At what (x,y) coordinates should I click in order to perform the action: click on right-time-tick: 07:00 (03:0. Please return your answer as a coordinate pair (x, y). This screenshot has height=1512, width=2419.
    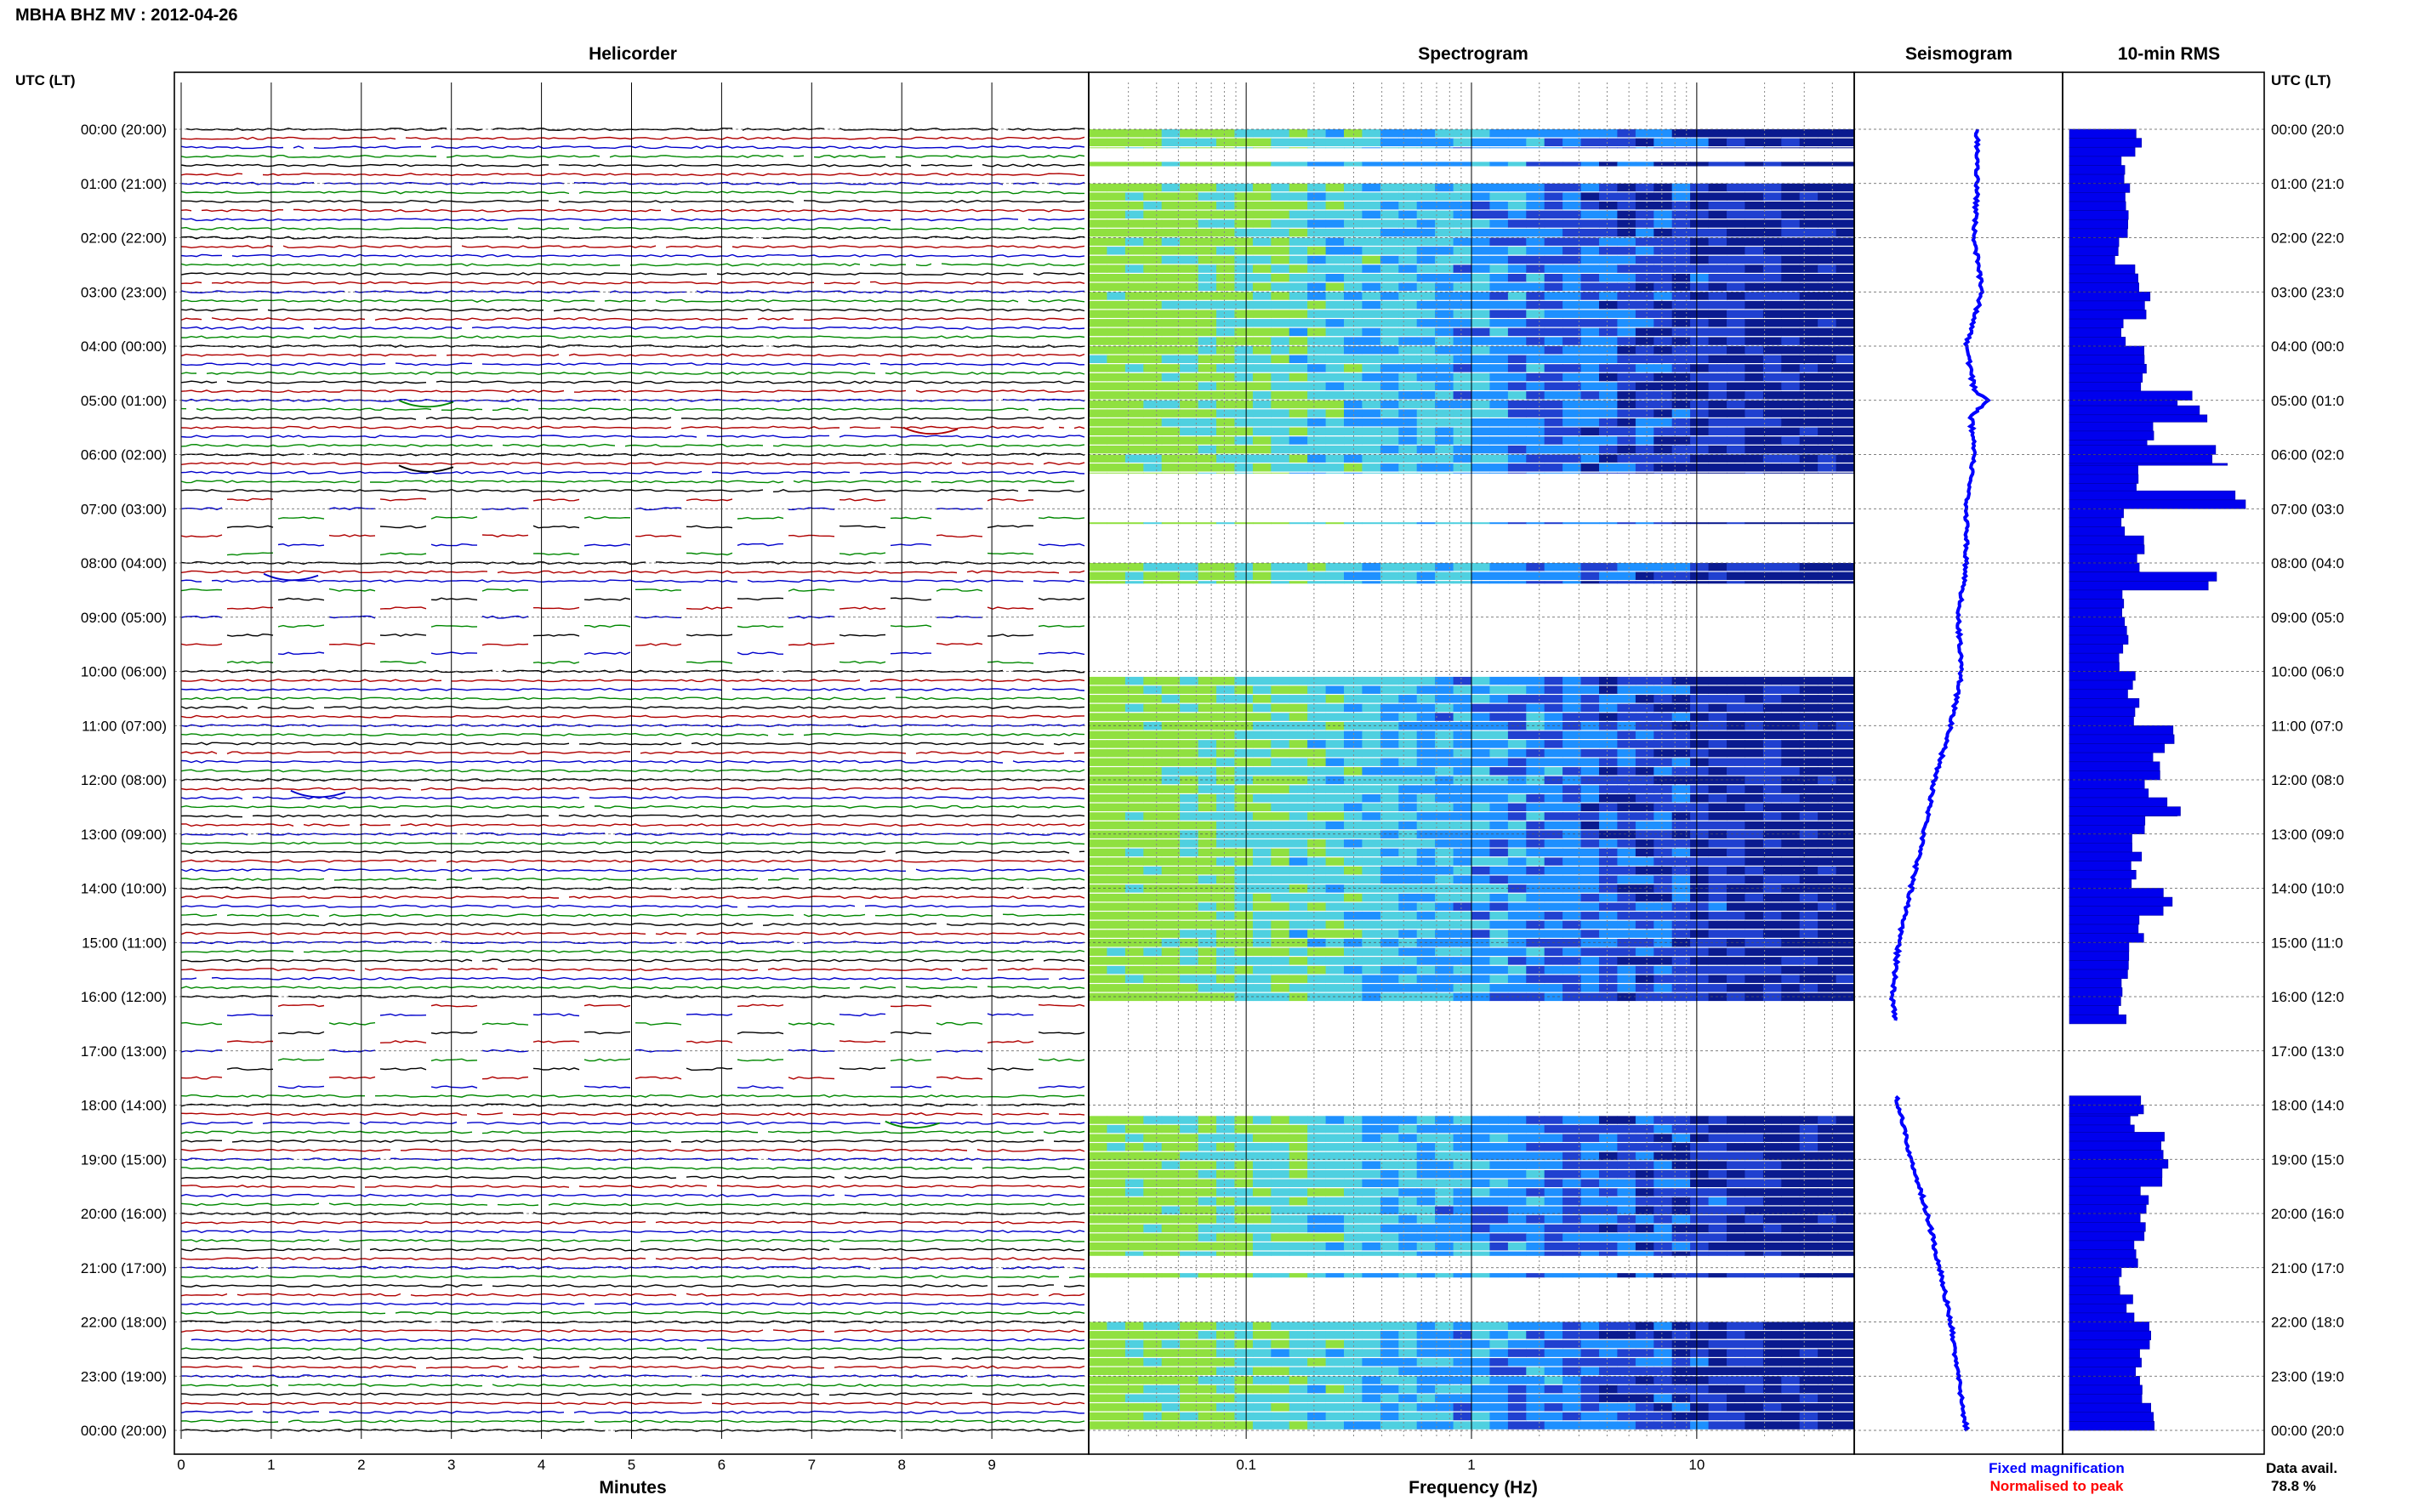
    Looking at the image, I should click on (2307, 509).